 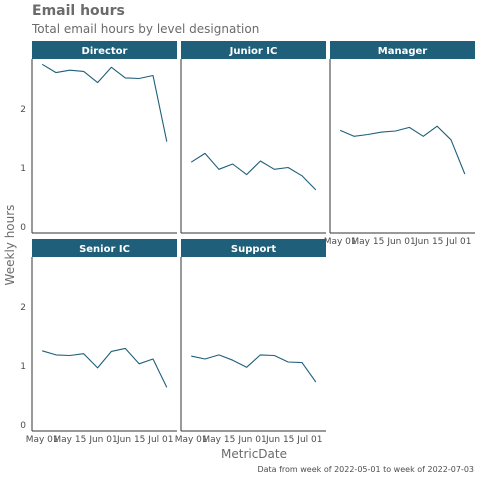 What do you see at coordinates (253, 137) in the screenshot?
I see `panel-junior-ic: Junior IC` at bounding box center [253, 137].